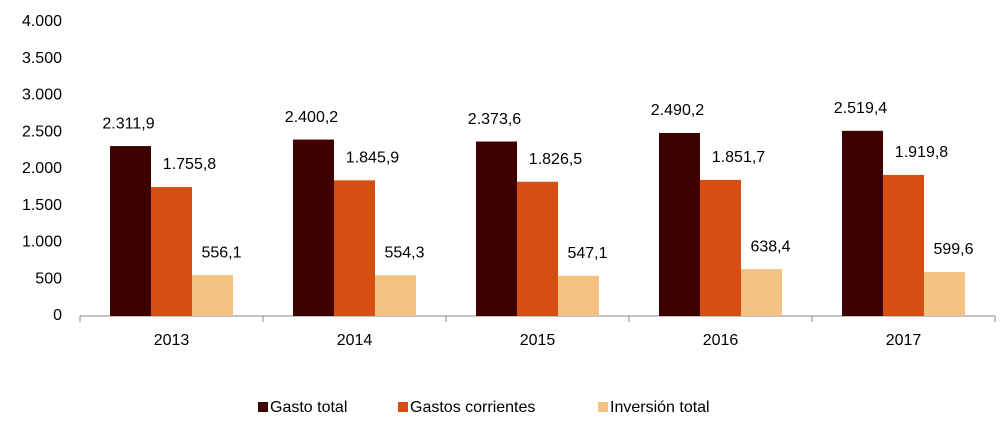  Describe the element at coordinates (953, 249) in the screenshot. I see `value-label: 599,6` at that location.